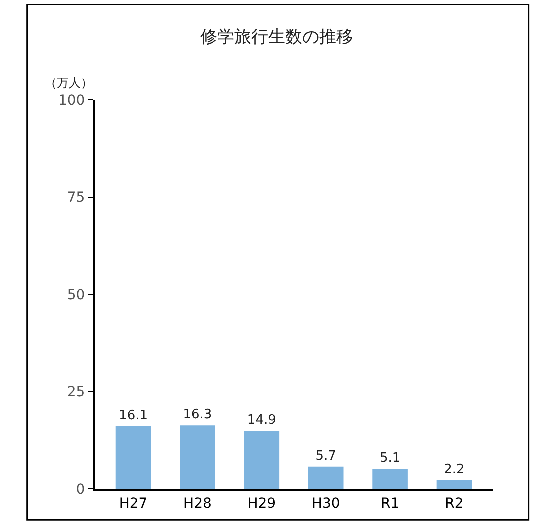  What do you see at coordinates (262, 504) in the screenshot?
I see `x-tick-label: H29` at bounding box center [262, 504].